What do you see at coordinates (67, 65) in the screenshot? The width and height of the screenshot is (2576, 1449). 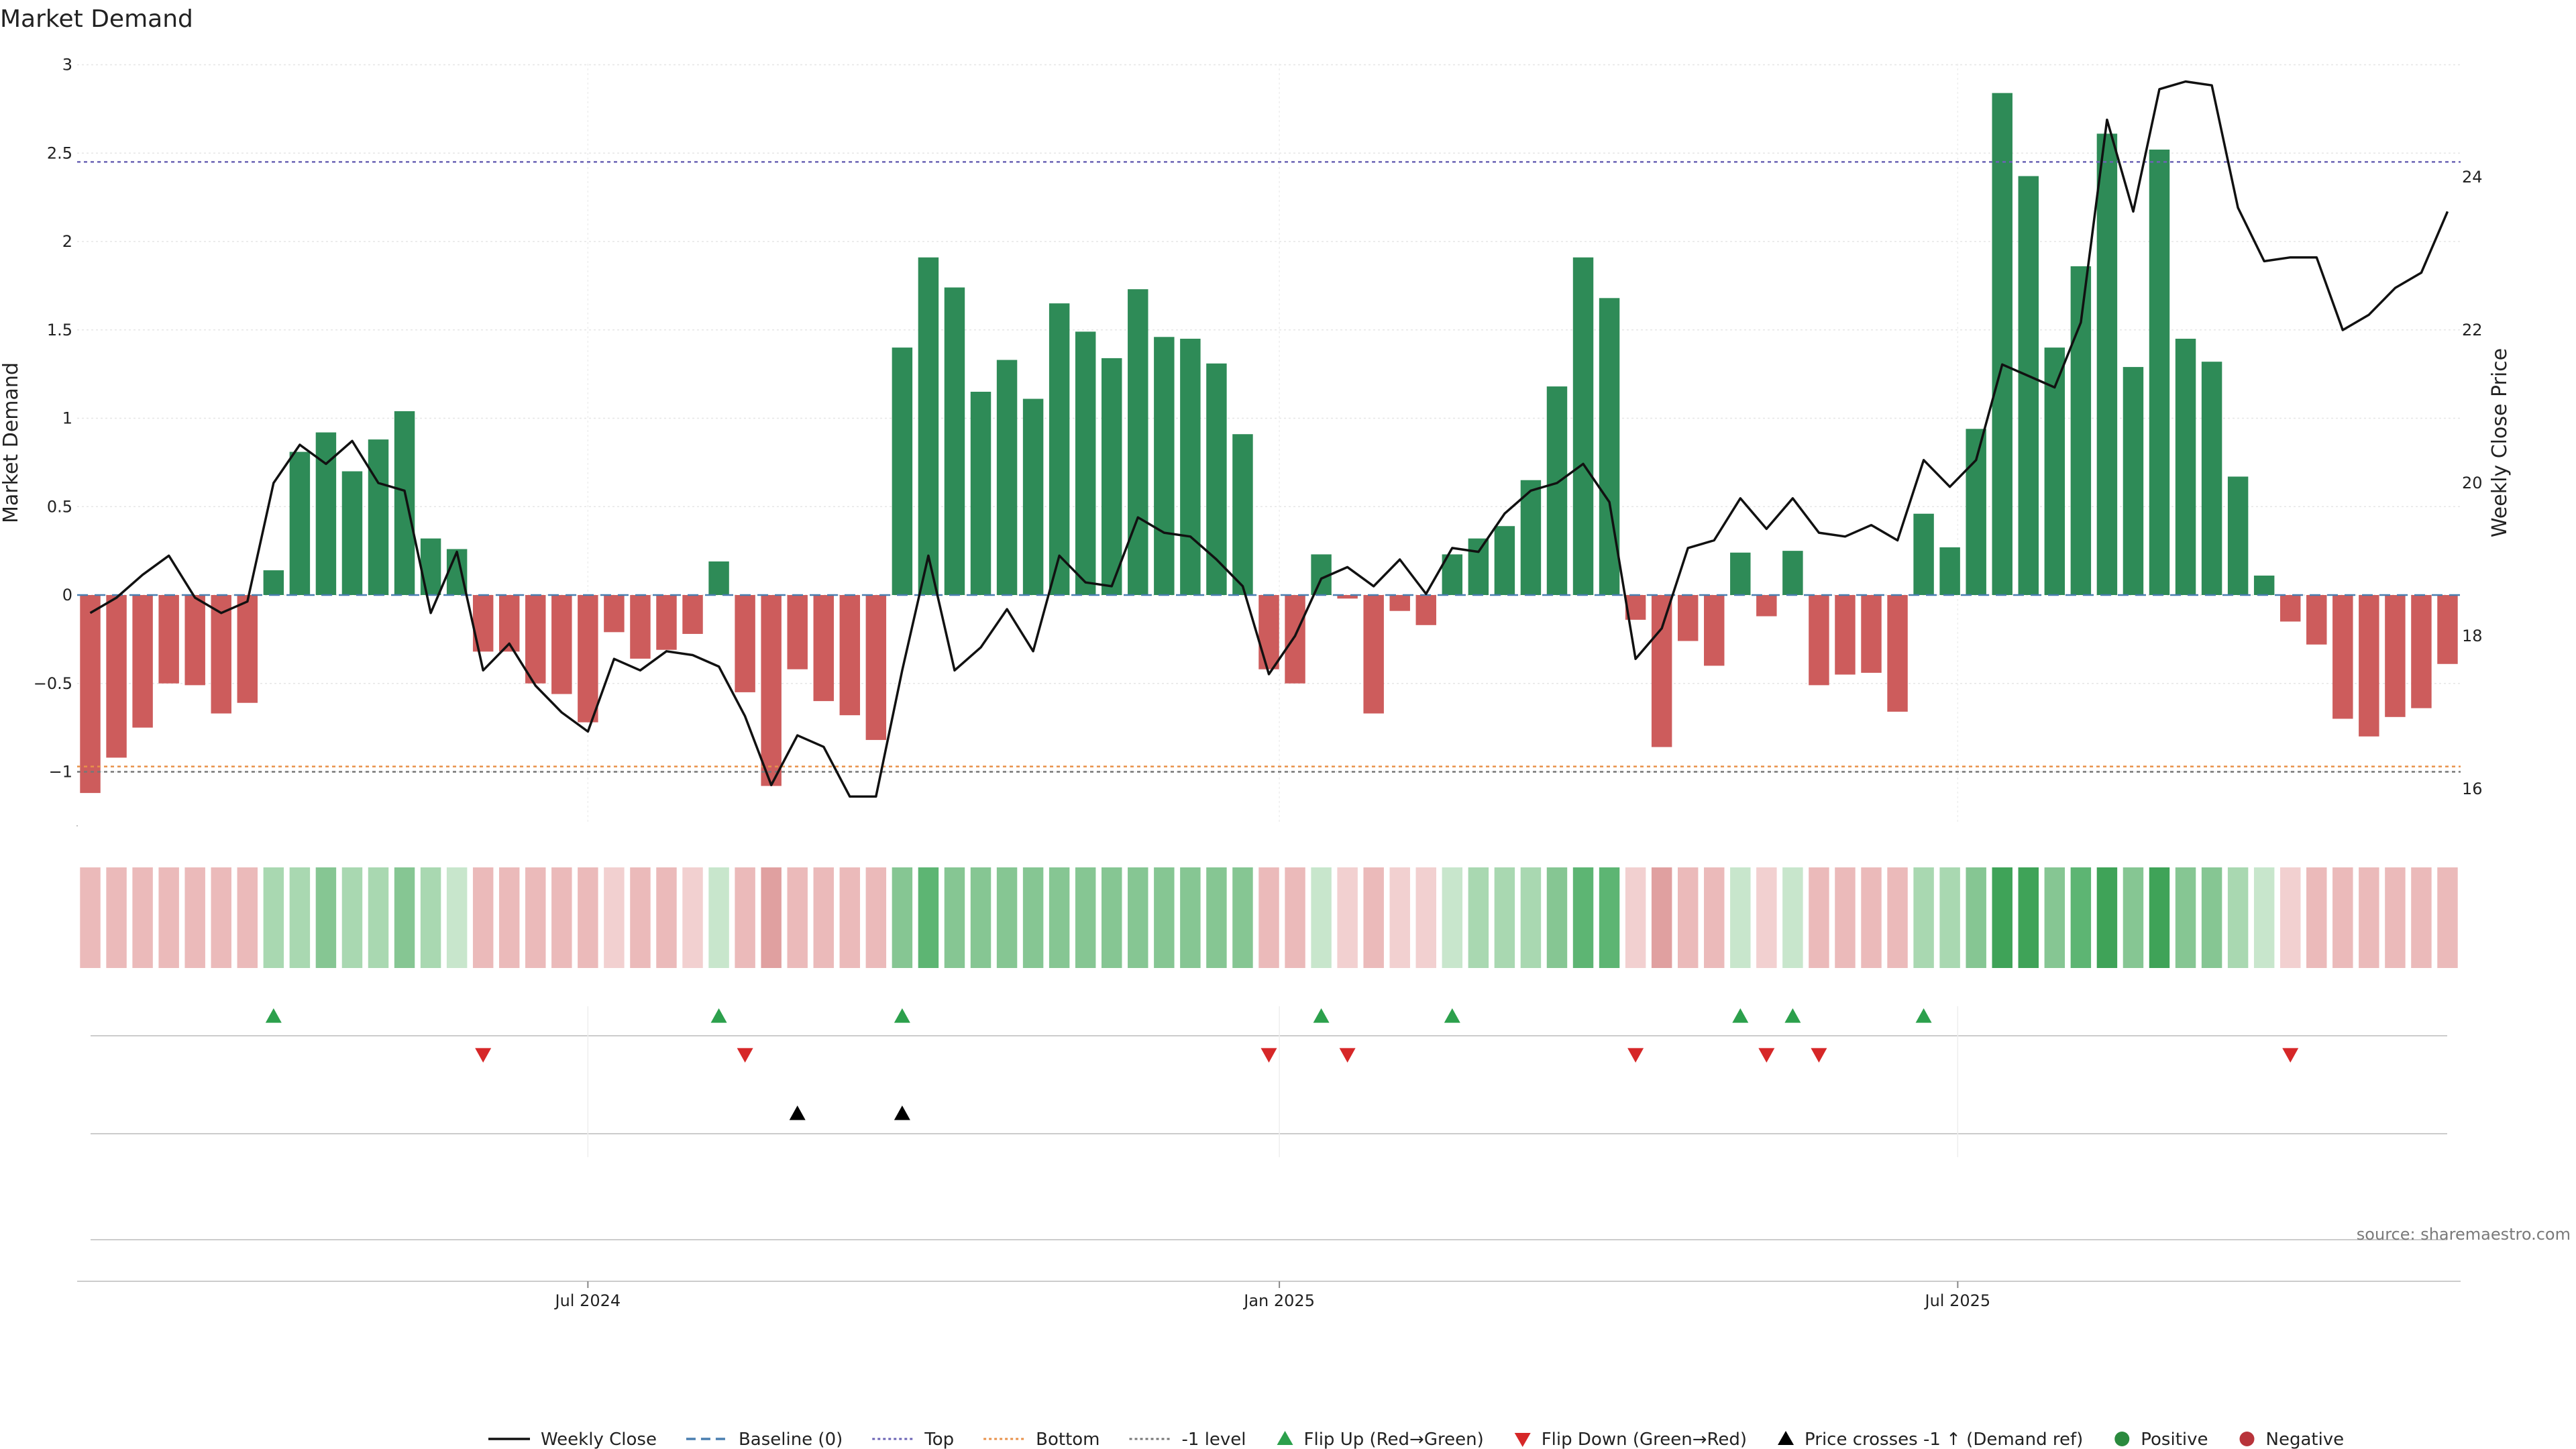 I see `y-tick-label: 3` at bounding box center [67, 65].